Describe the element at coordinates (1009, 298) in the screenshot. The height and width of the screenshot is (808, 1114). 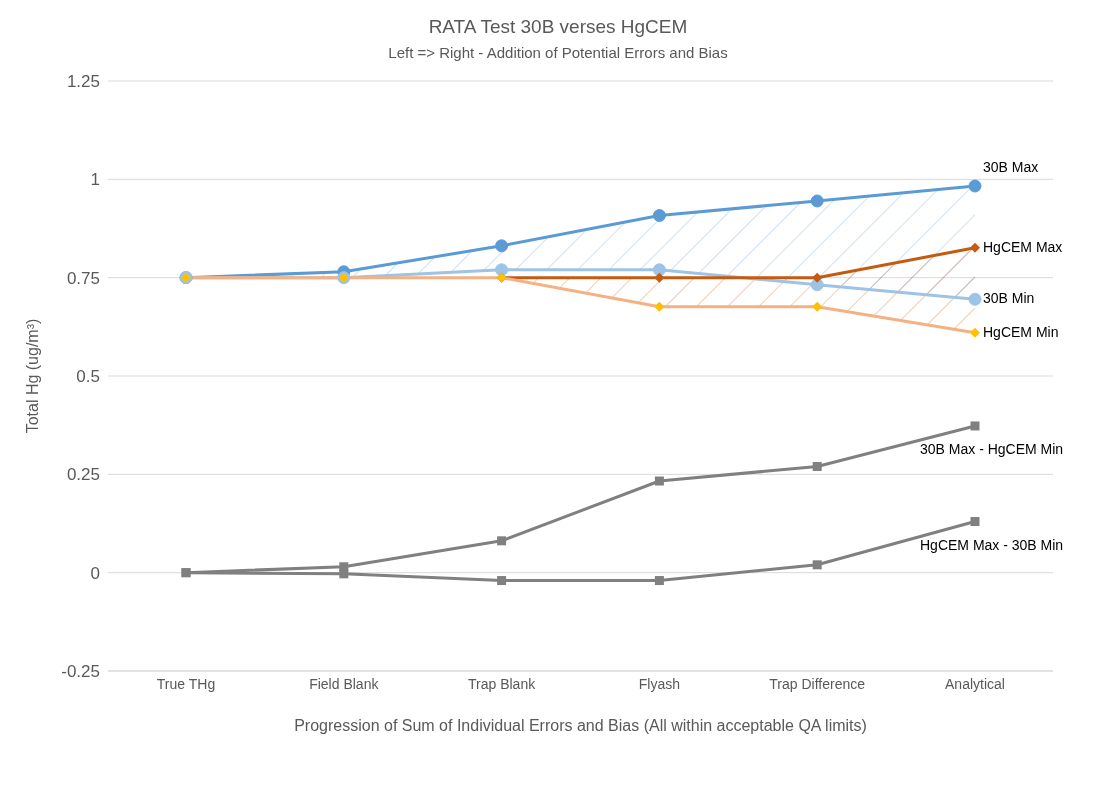
I see `series-label: 30B Min` at that location.